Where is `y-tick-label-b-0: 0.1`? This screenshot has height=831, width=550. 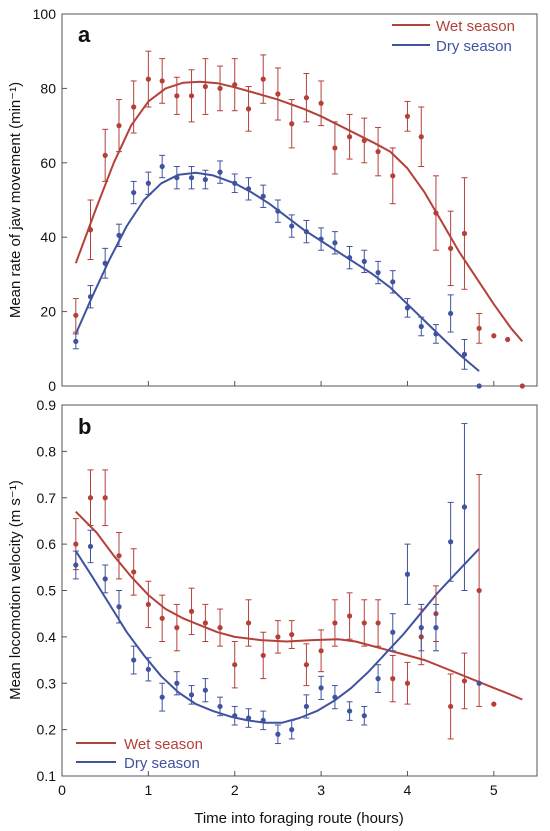
y-tick-label-b-0: 0.1 is located at coordinates (47, 776).